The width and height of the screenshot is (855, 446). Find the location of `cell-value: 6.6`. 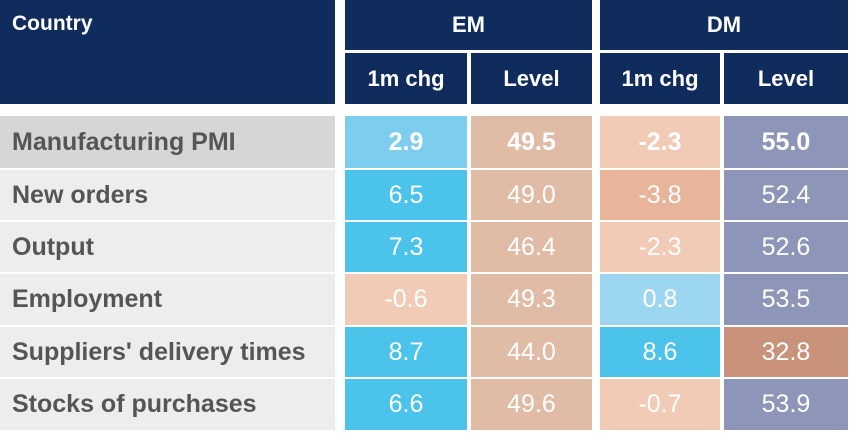

cell-value: 6.6 is located at coordinates (406, 404).